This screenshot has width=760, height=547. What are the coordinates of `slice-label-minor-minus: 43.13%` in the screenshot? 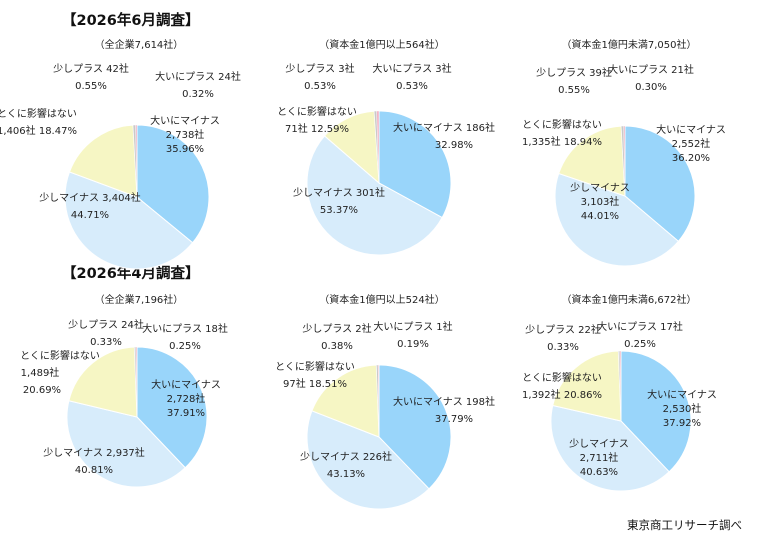 It's located at (346, 474).